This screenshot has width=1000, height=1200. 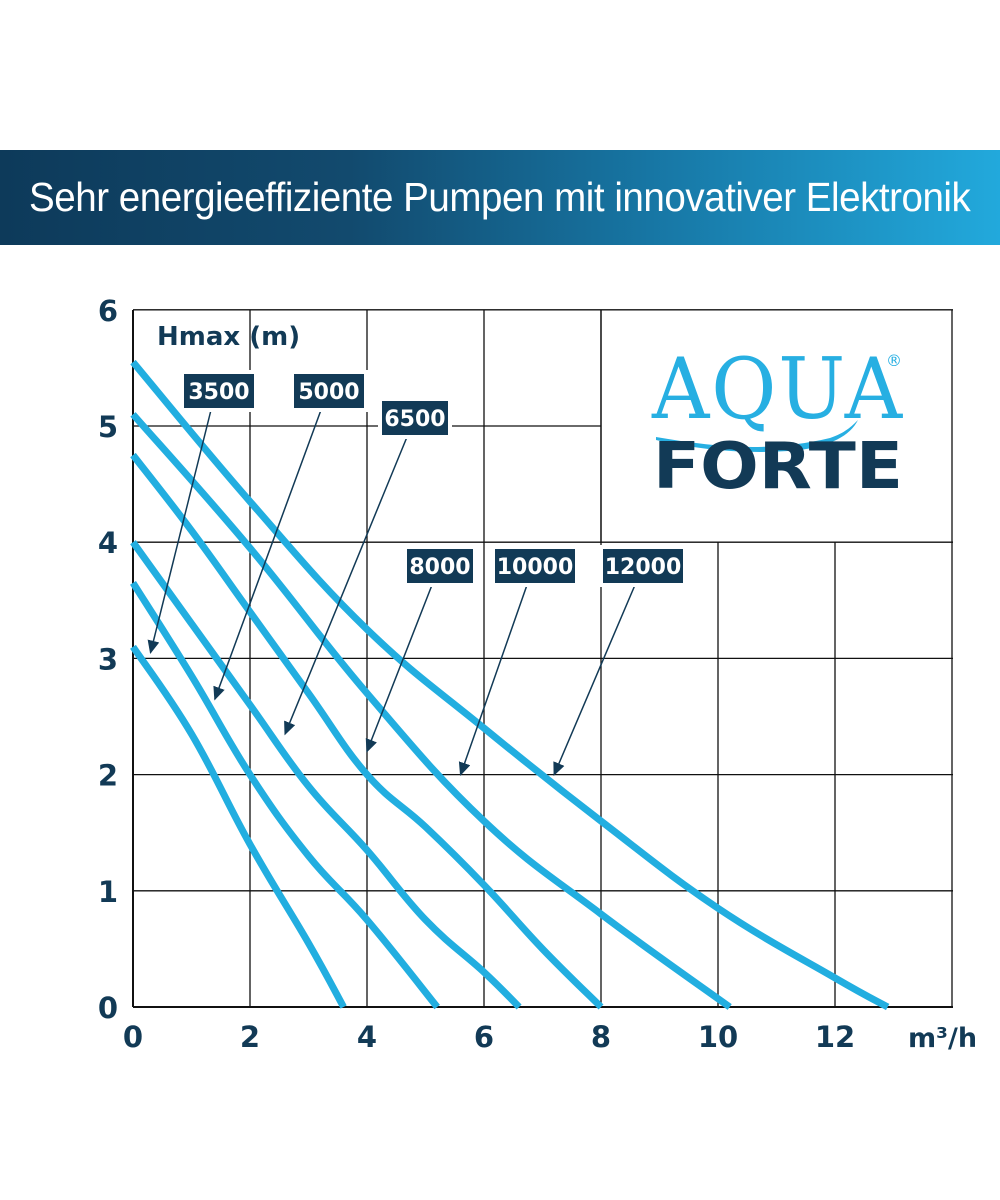 I want to click on y-tick-label: 0, so click(x=108, y=1008).